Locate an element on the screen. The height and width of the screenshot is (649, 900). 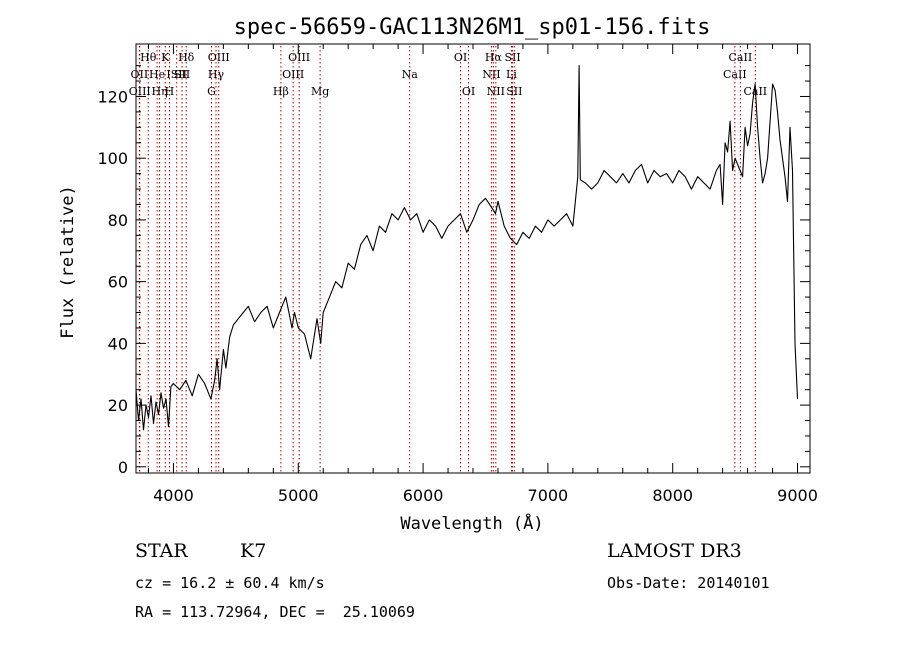
y-tick-label: 100 is located at coordinates (112, 158).